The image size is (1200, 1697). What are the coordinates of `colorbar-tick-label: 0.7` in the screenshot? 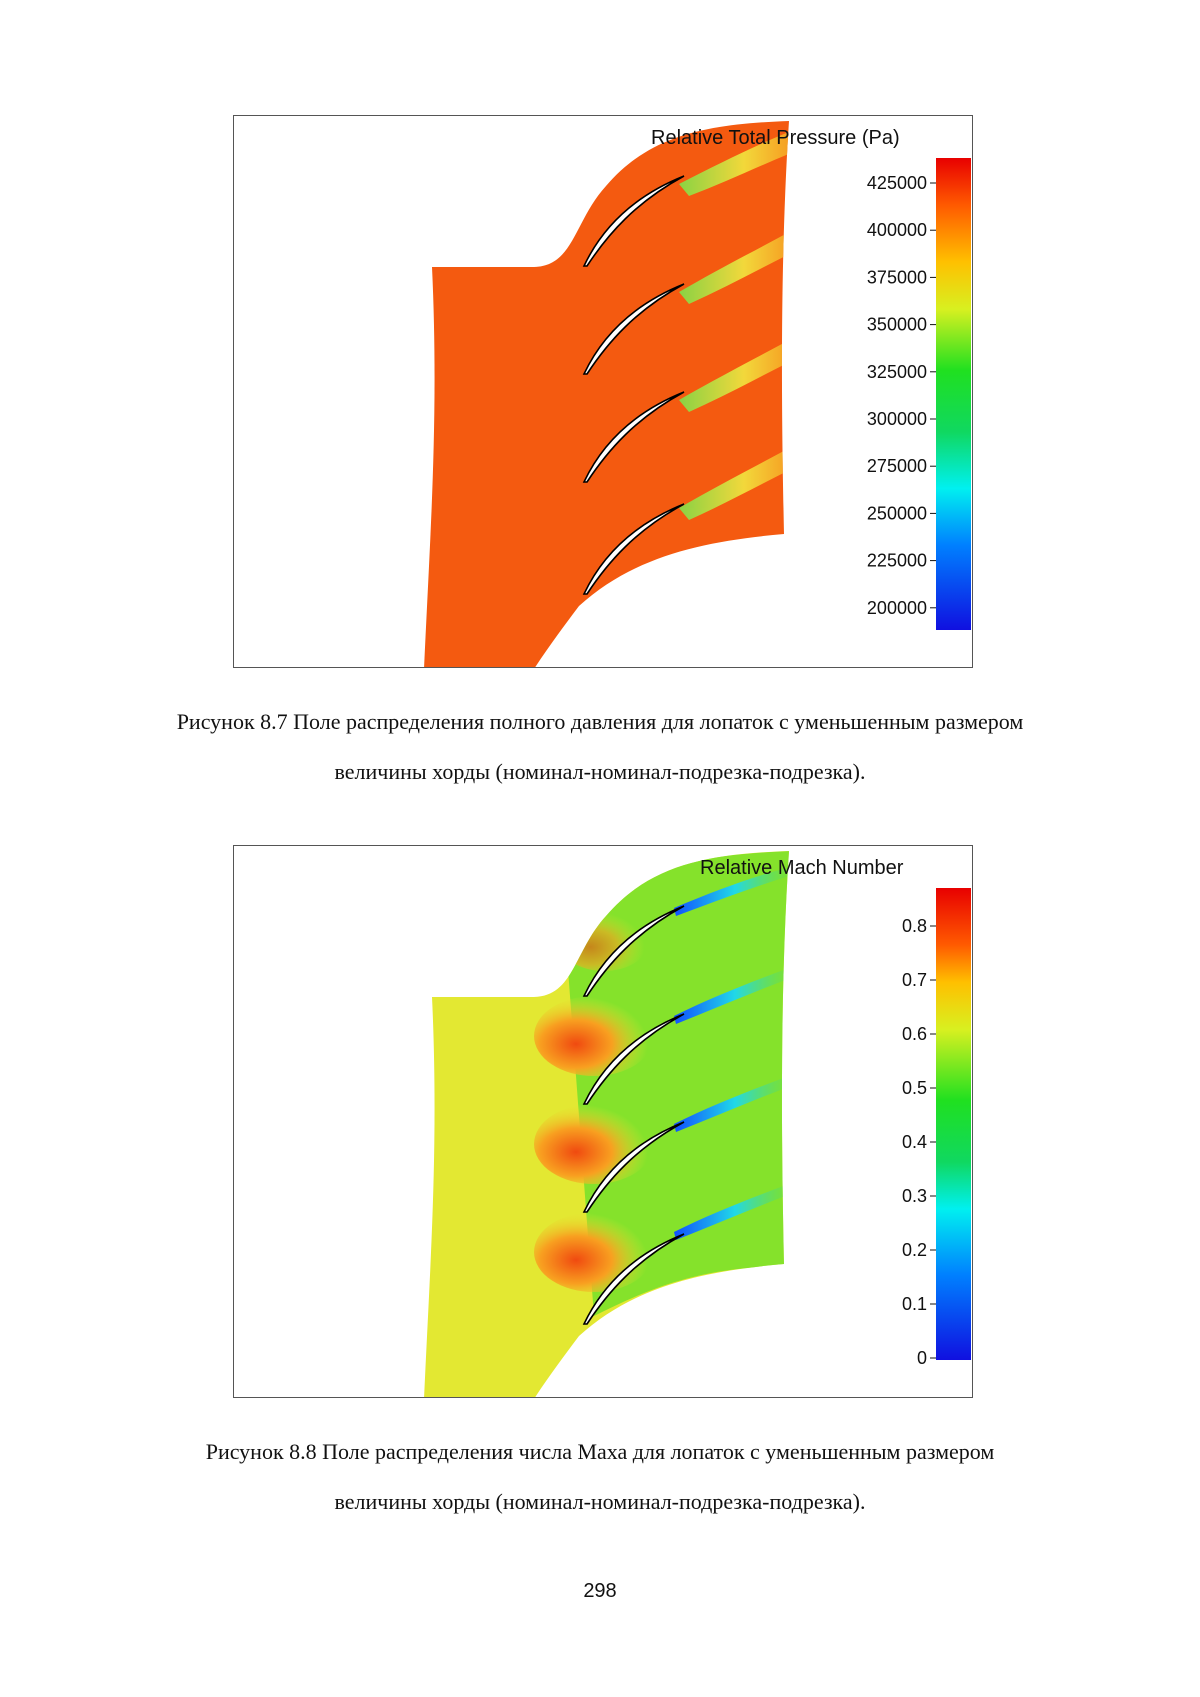 It's located at (914, 980).